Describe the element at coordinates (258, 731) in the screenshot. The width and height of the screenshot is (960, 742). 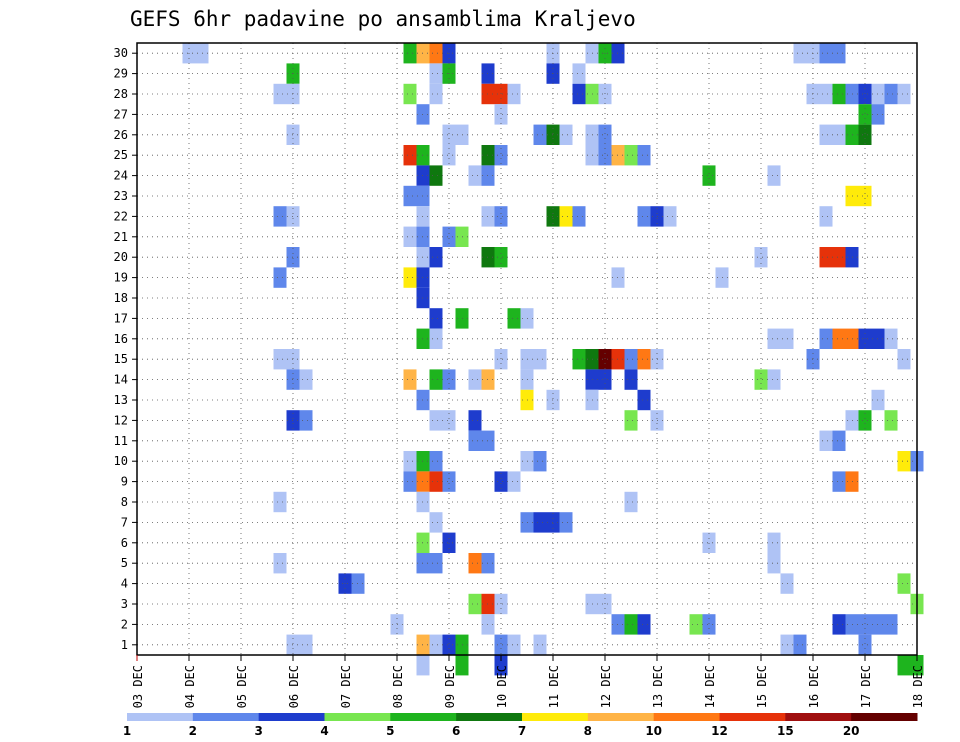
I see `colorbar-label: 3` at that location.